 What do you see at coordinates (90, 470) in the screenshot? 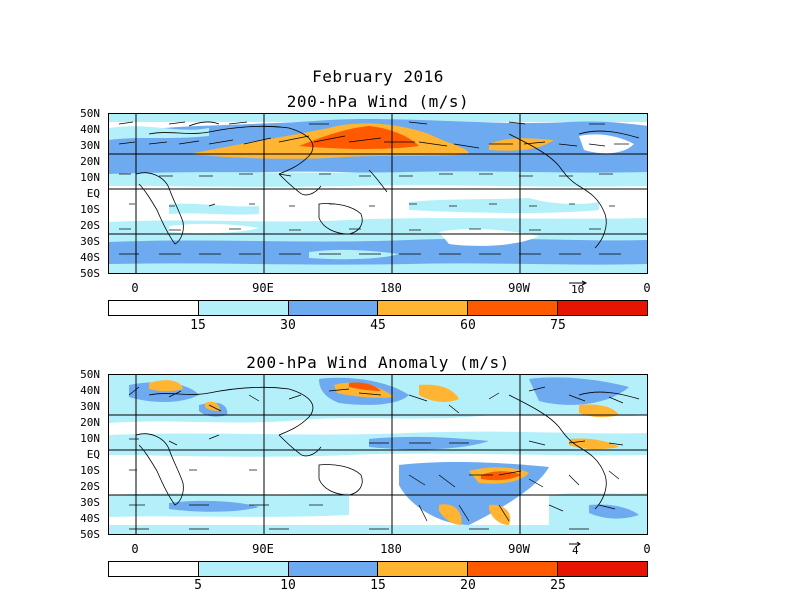
I see `bottom-lat-label: 10S` at bounding box center [90, 470].